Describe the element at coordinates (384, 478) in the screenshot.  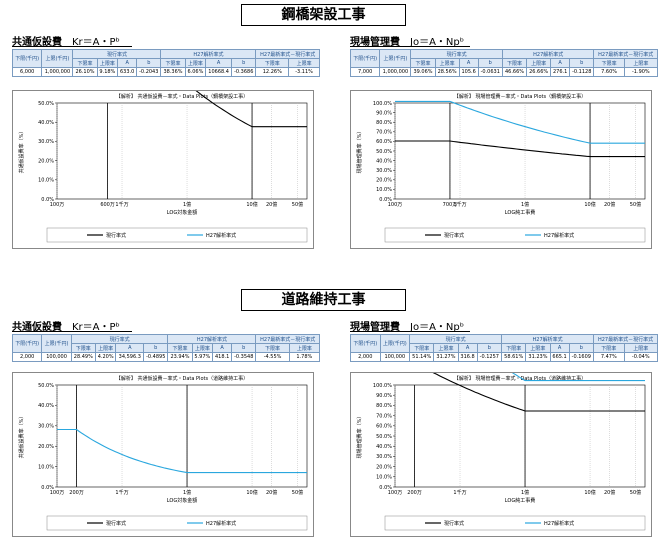
I see `y-tick-label: 10.0%` at that location.